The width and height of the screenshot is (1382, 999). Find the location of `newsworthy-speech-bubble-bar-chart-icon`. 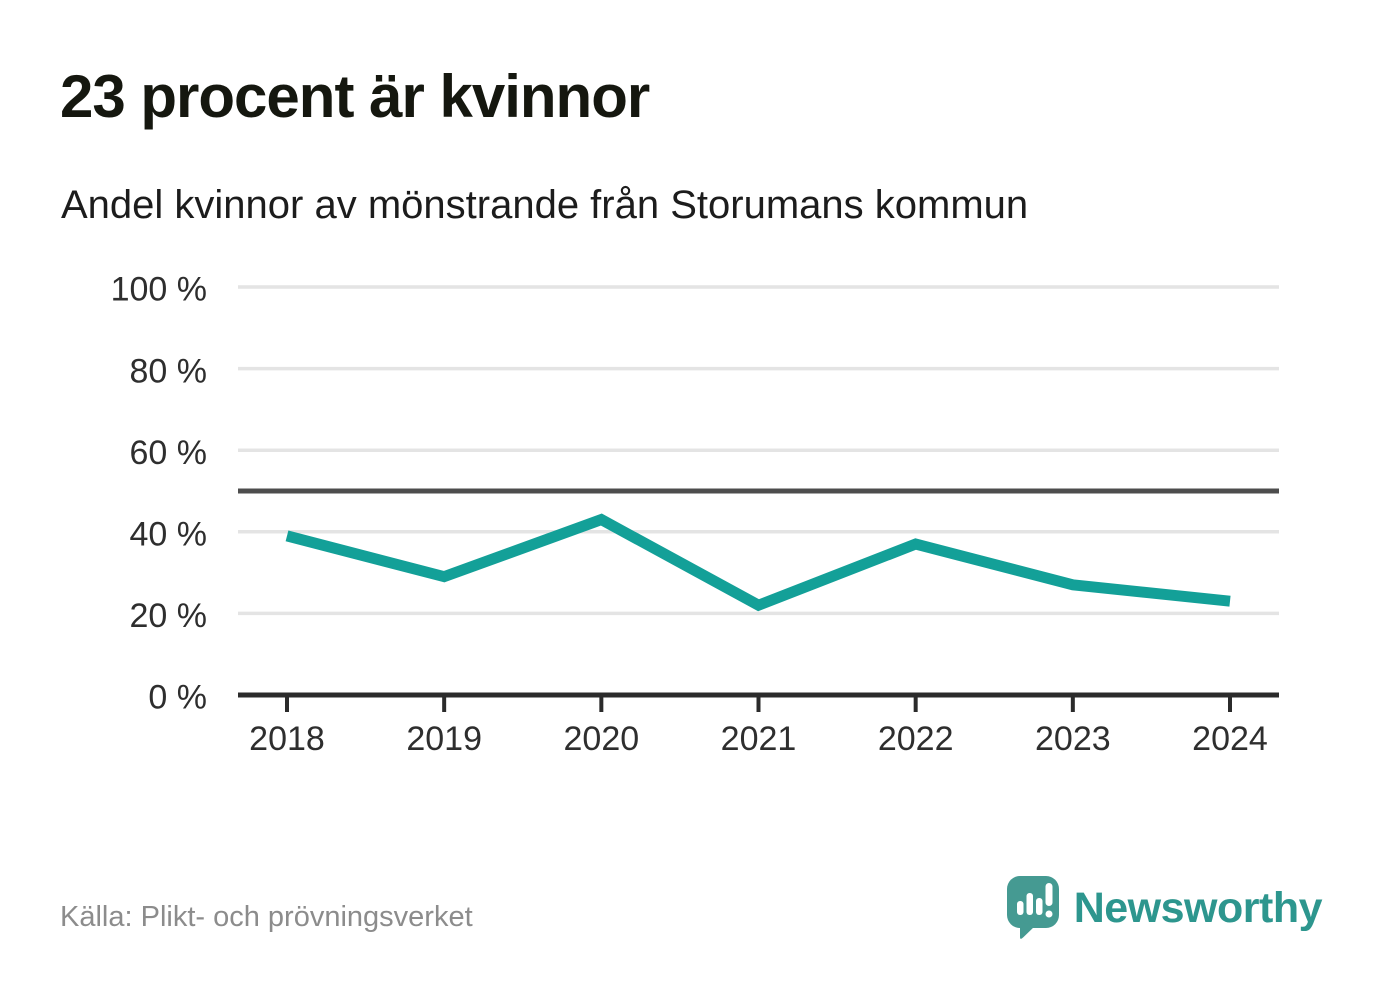

newsworthy-speech-bubble-bar-chart-icon is located at coordinates (1032, 907).